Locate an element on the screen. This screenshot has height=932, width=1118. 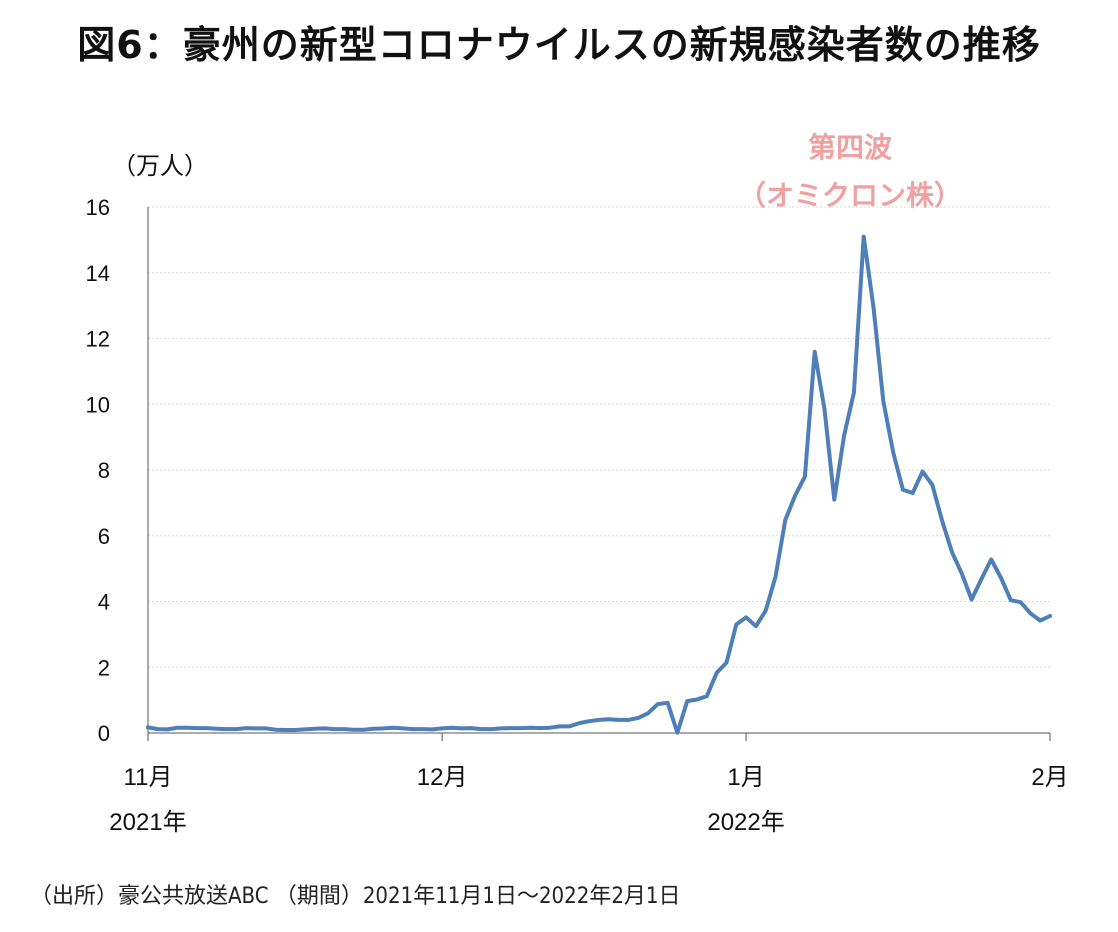
x-tick-year-label: 2022年 is located at coordinates (745, 822).